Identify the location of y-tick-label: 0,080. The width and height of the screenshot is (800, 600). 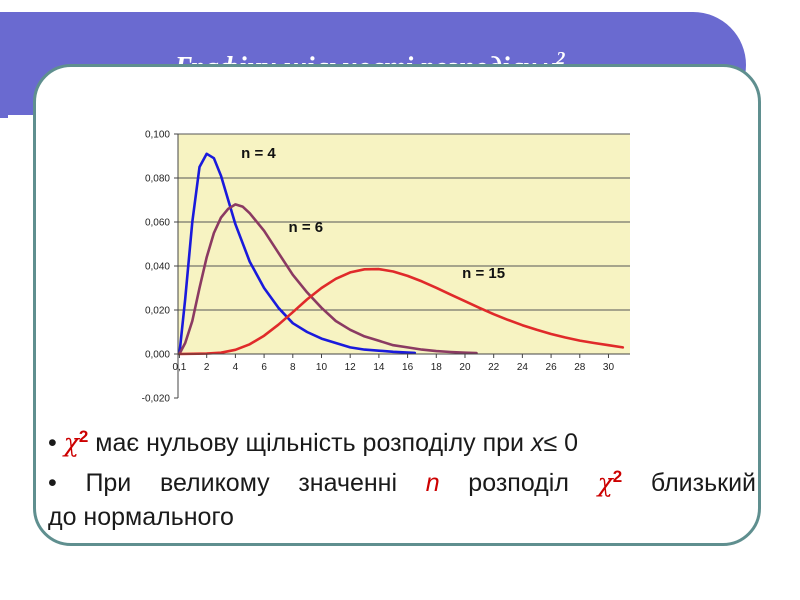
(157, 179).